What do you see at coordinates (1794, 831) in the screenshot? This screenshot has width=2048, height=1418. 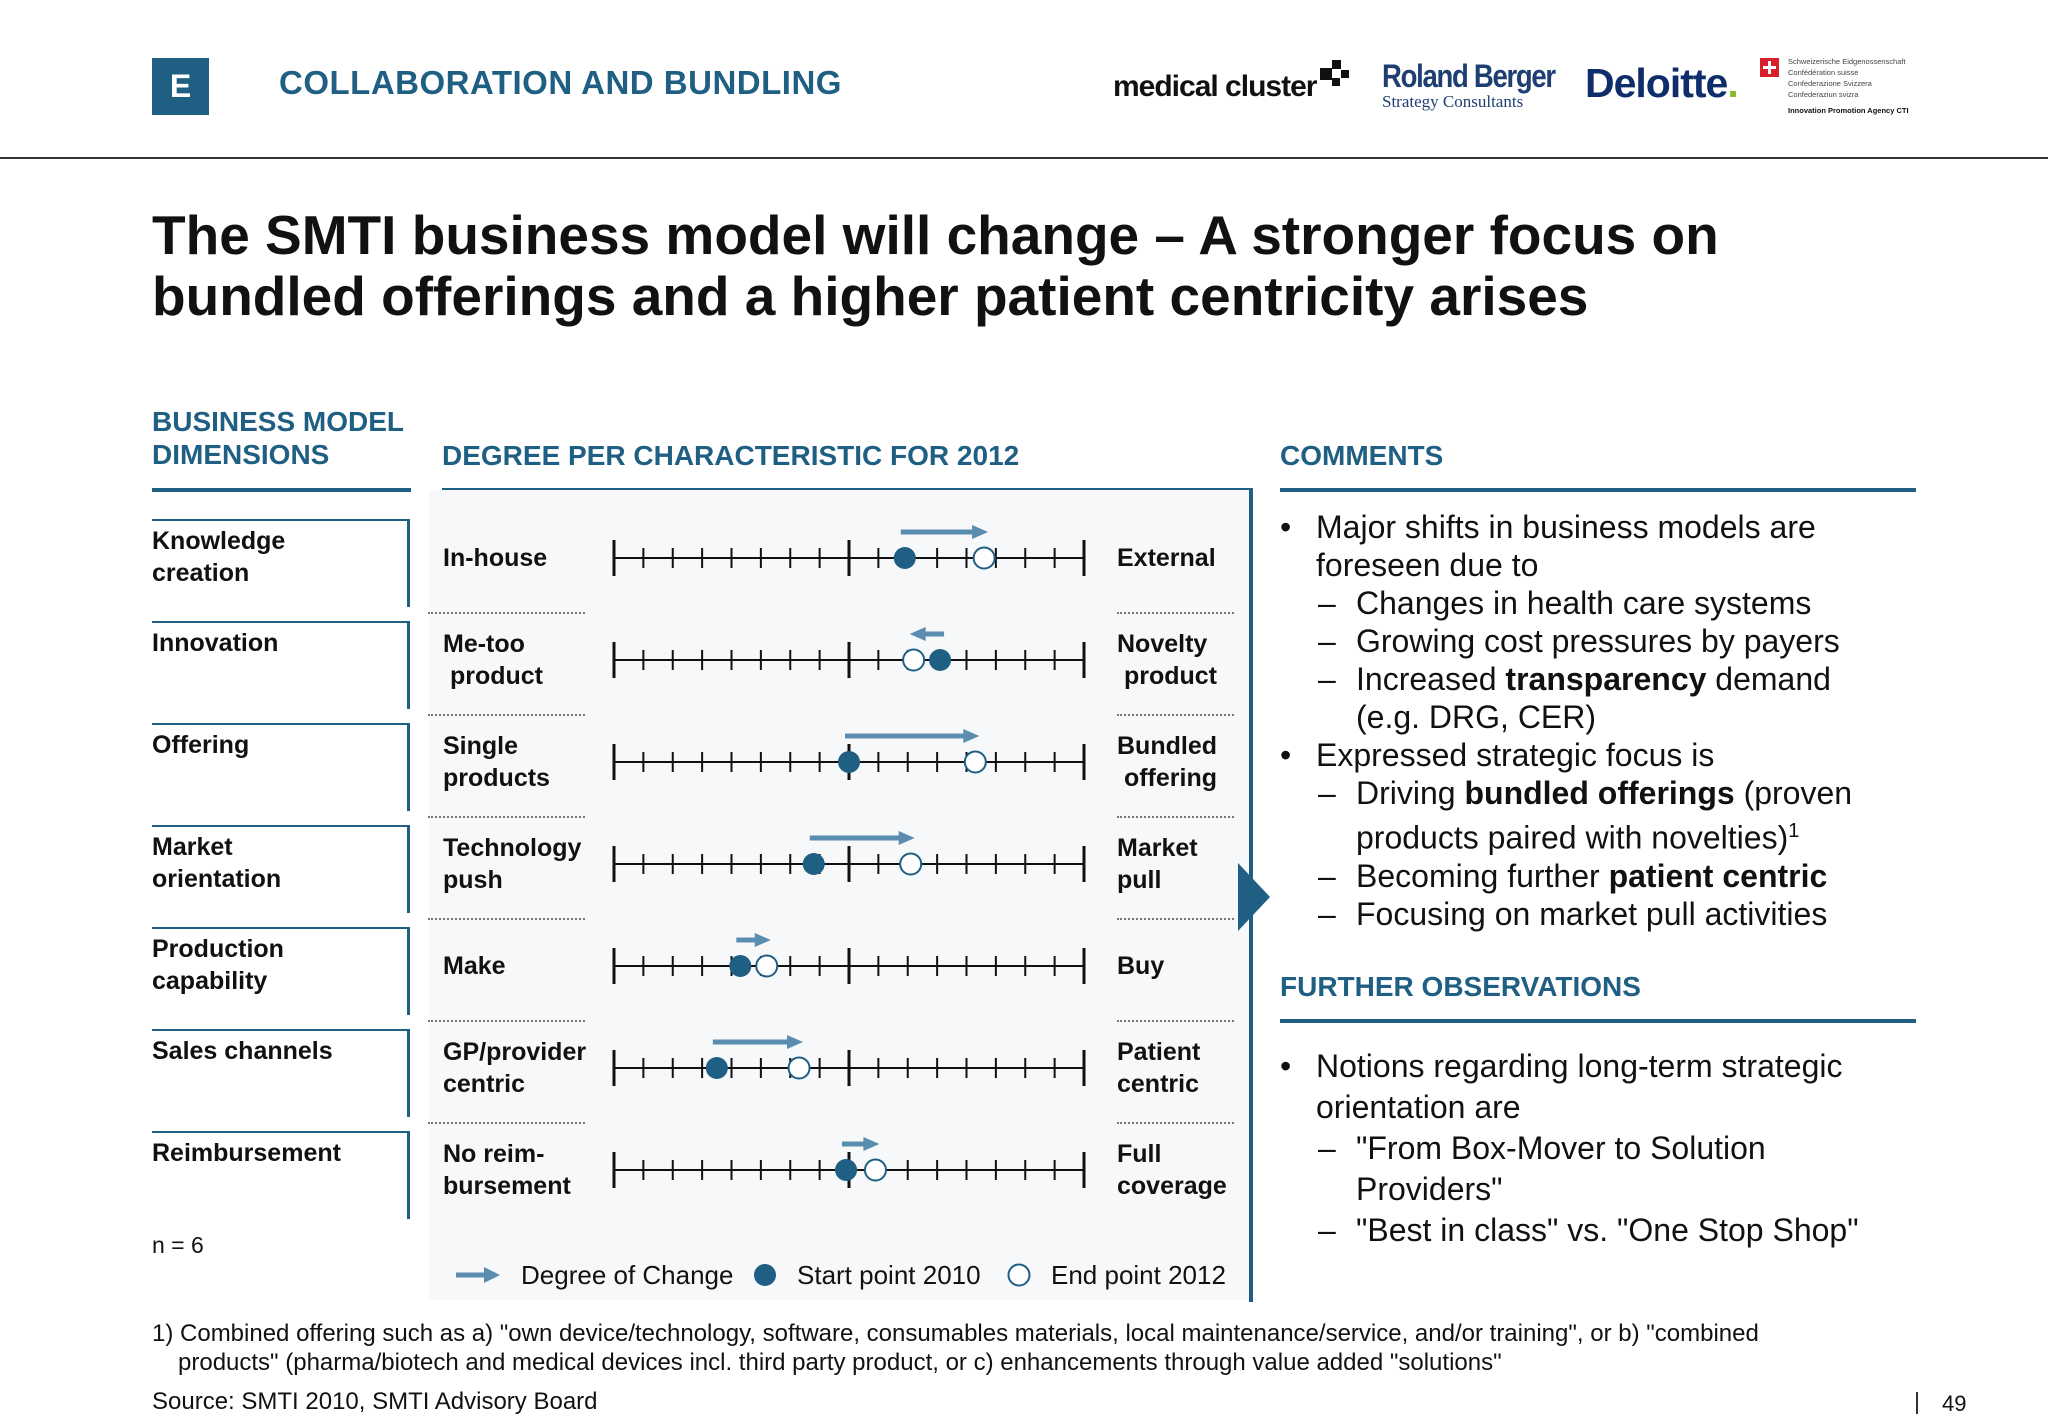 I see `footnote-ref: 1` at bounding box center [1794, 831].